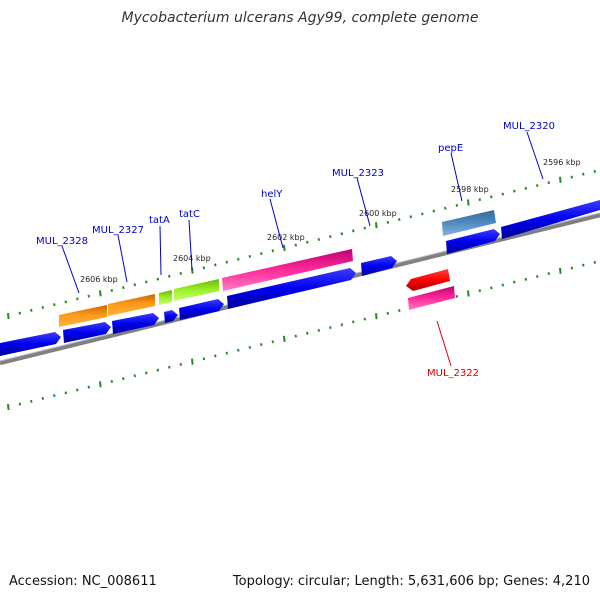 The image size is (600, 600). What do you see at coordinates (470, 189) in the screenshot?
I see `scale-label: 2598 kbp` at bounding box center [470, 189].